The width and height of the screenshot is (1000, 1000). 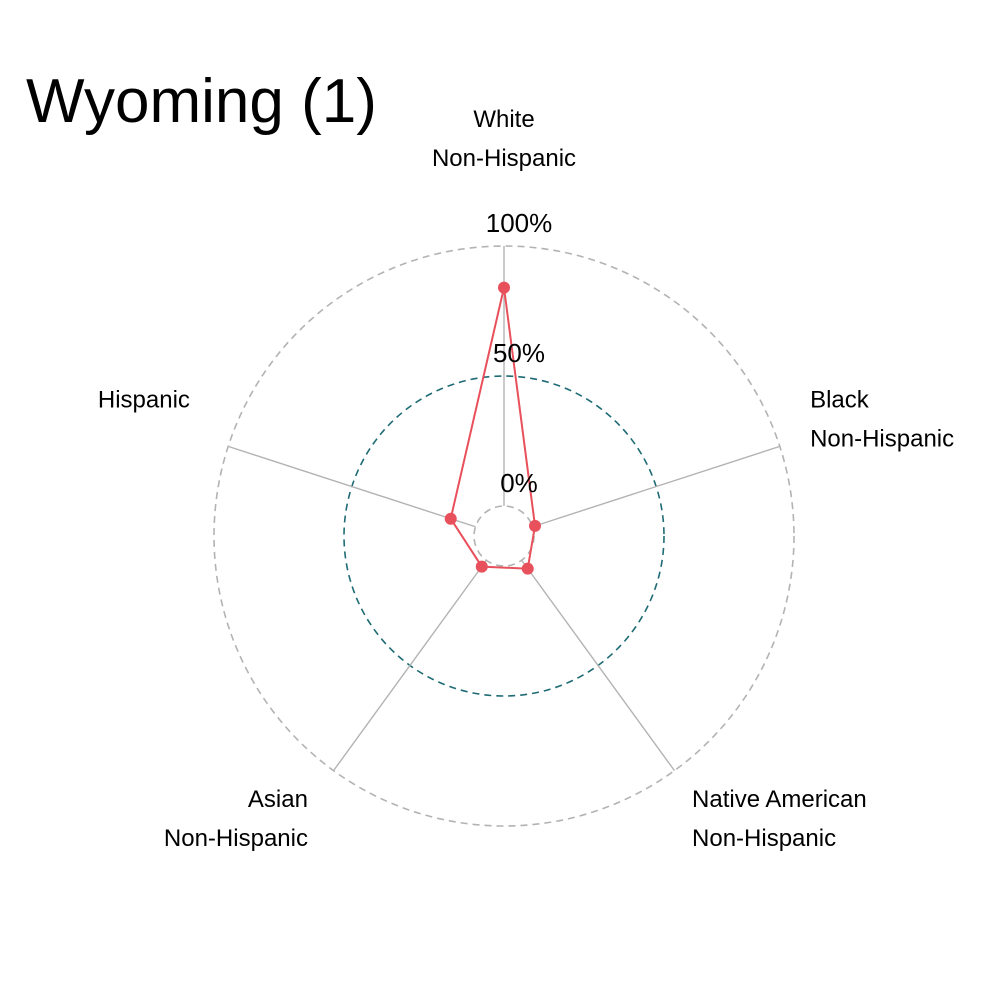 What do you see at coordinates (504, 139) in the screenshot?
I see `axis-label: White Non-Hispanic` at bounding box center [504, 139].